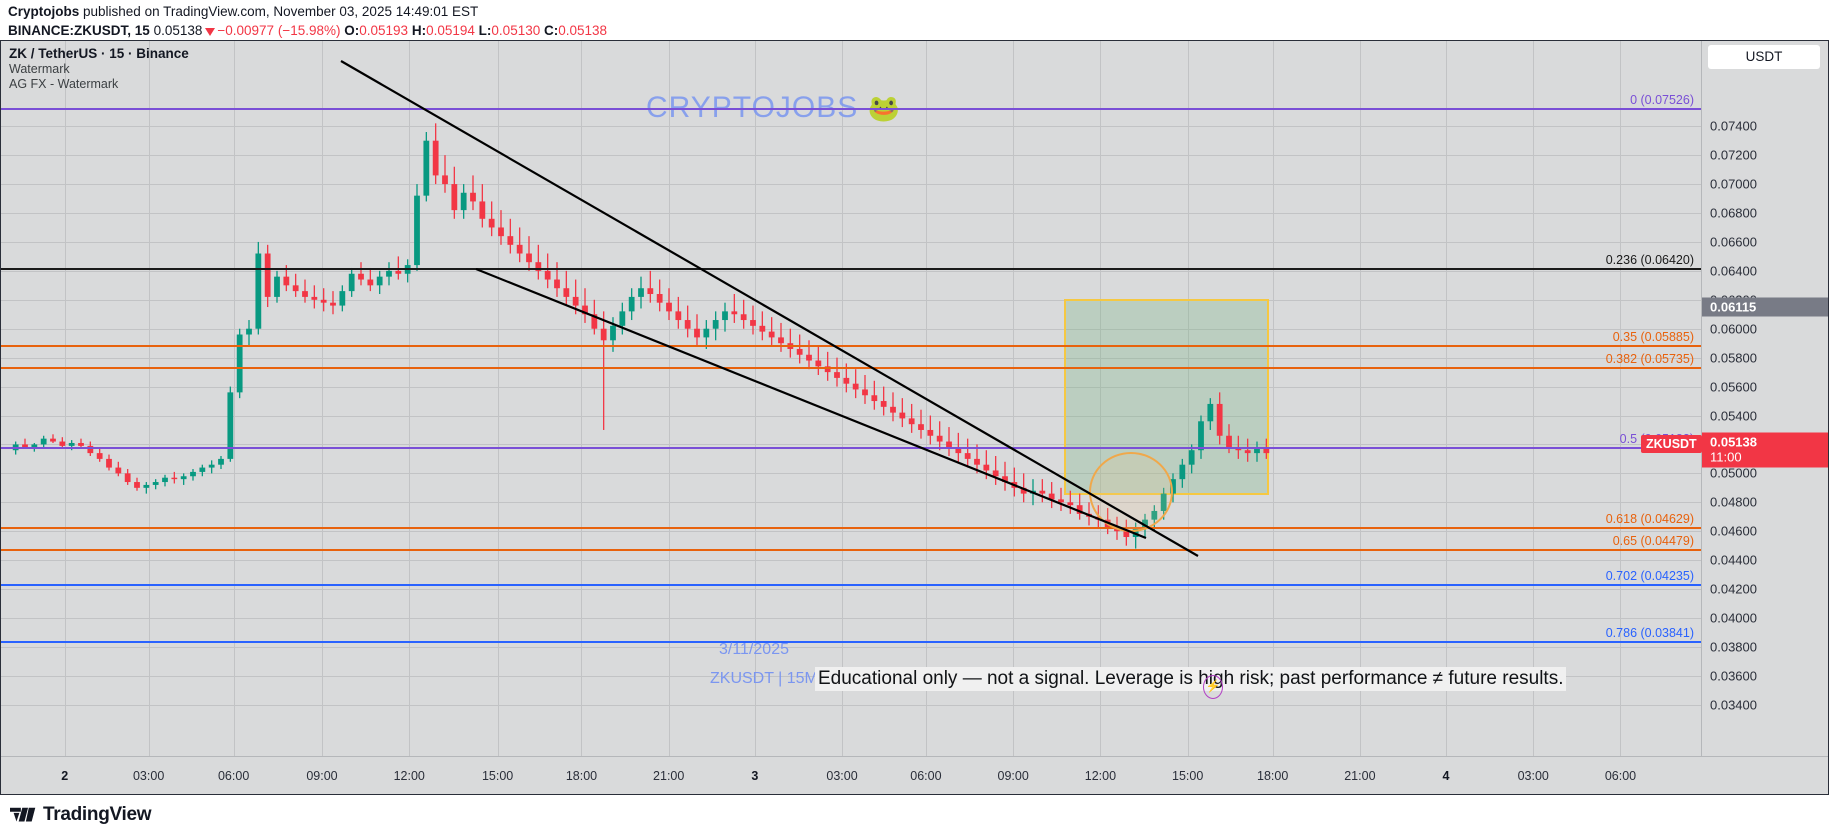 Image resolution: width=1829 pixels, height=839 pixels. I want to click on interval-label: 15, so click(142, 30).